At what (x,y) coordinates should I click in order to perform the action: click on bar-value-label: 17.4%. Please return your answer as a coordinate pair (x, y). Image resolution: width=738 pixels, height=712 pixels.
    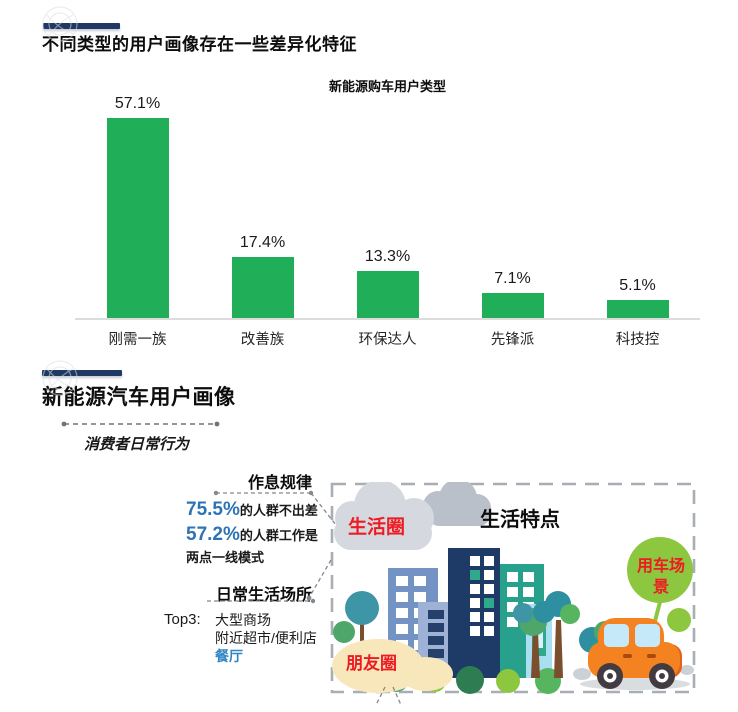
    Looking at the image, I should click on (262, 242).